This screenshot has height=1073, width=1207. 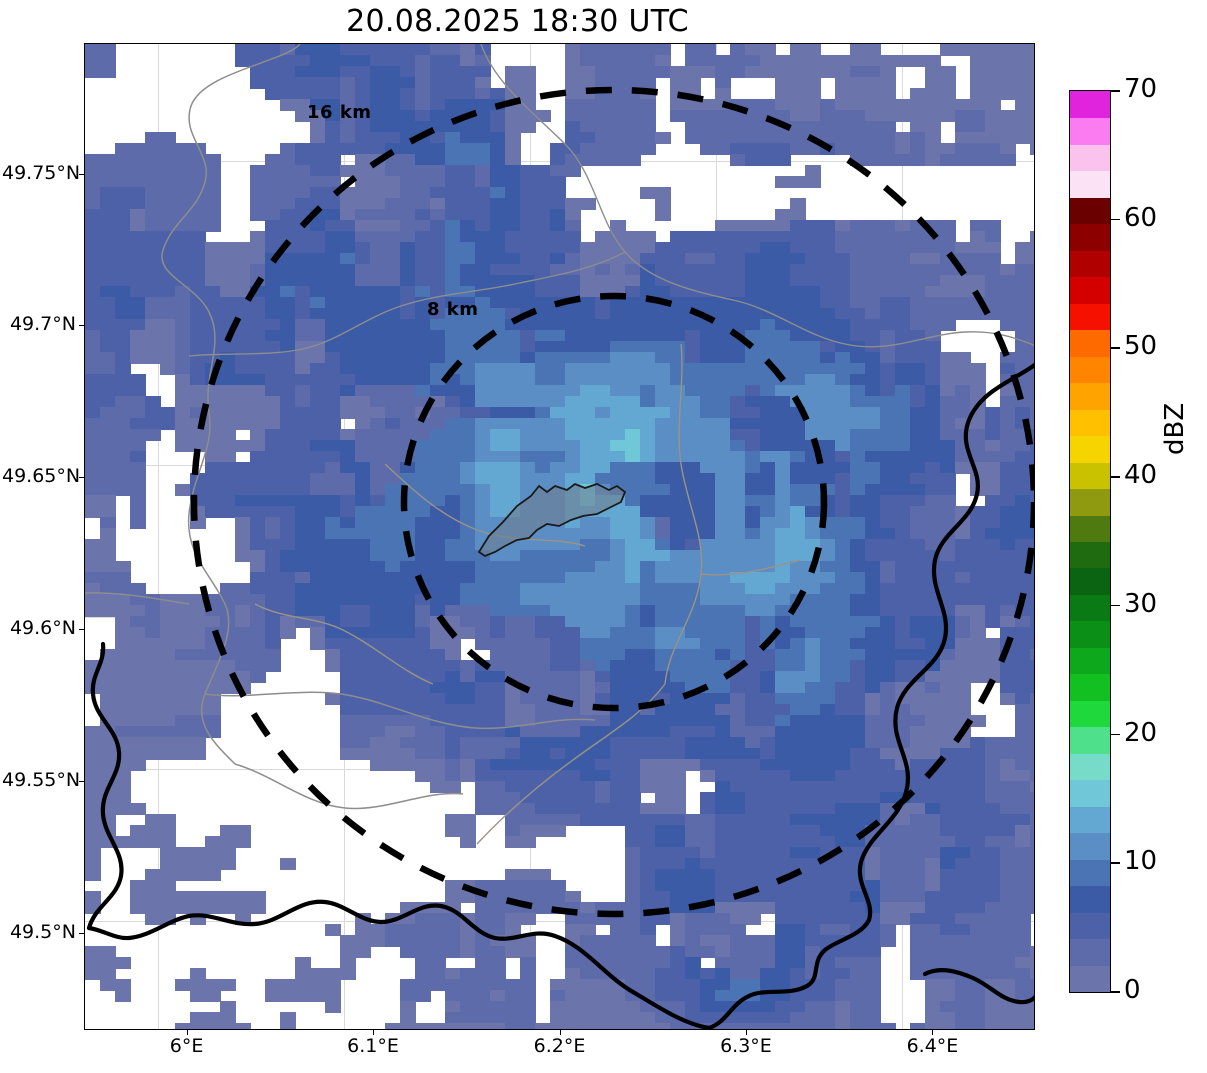 I want to click on gridline-h, so click(x=559, y=921).